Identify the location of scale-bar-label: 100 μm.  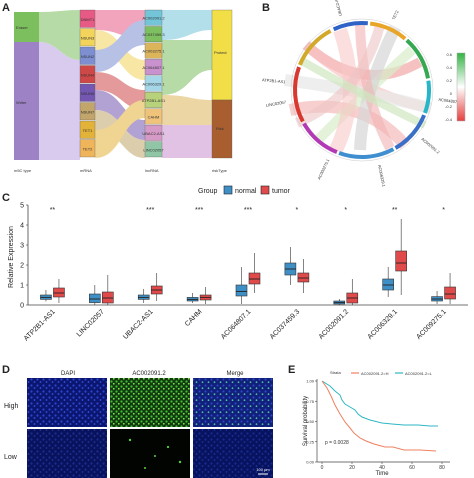
(263, 469).